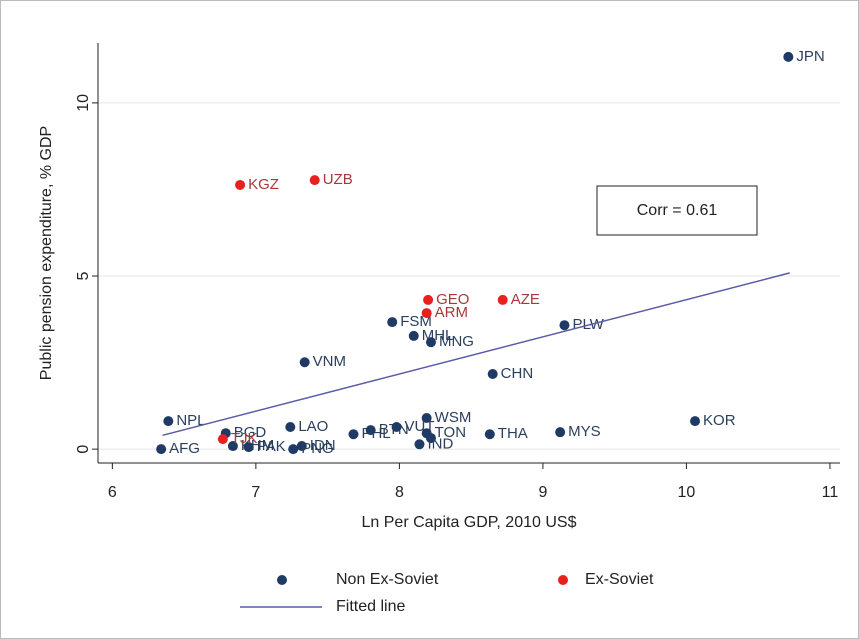 The height and width of the screenshot is (639, 859). What do you see at coordinates (112, 492) in the screenshot?
I see `x-tick-label: 6` at bounding box center [112, 492].